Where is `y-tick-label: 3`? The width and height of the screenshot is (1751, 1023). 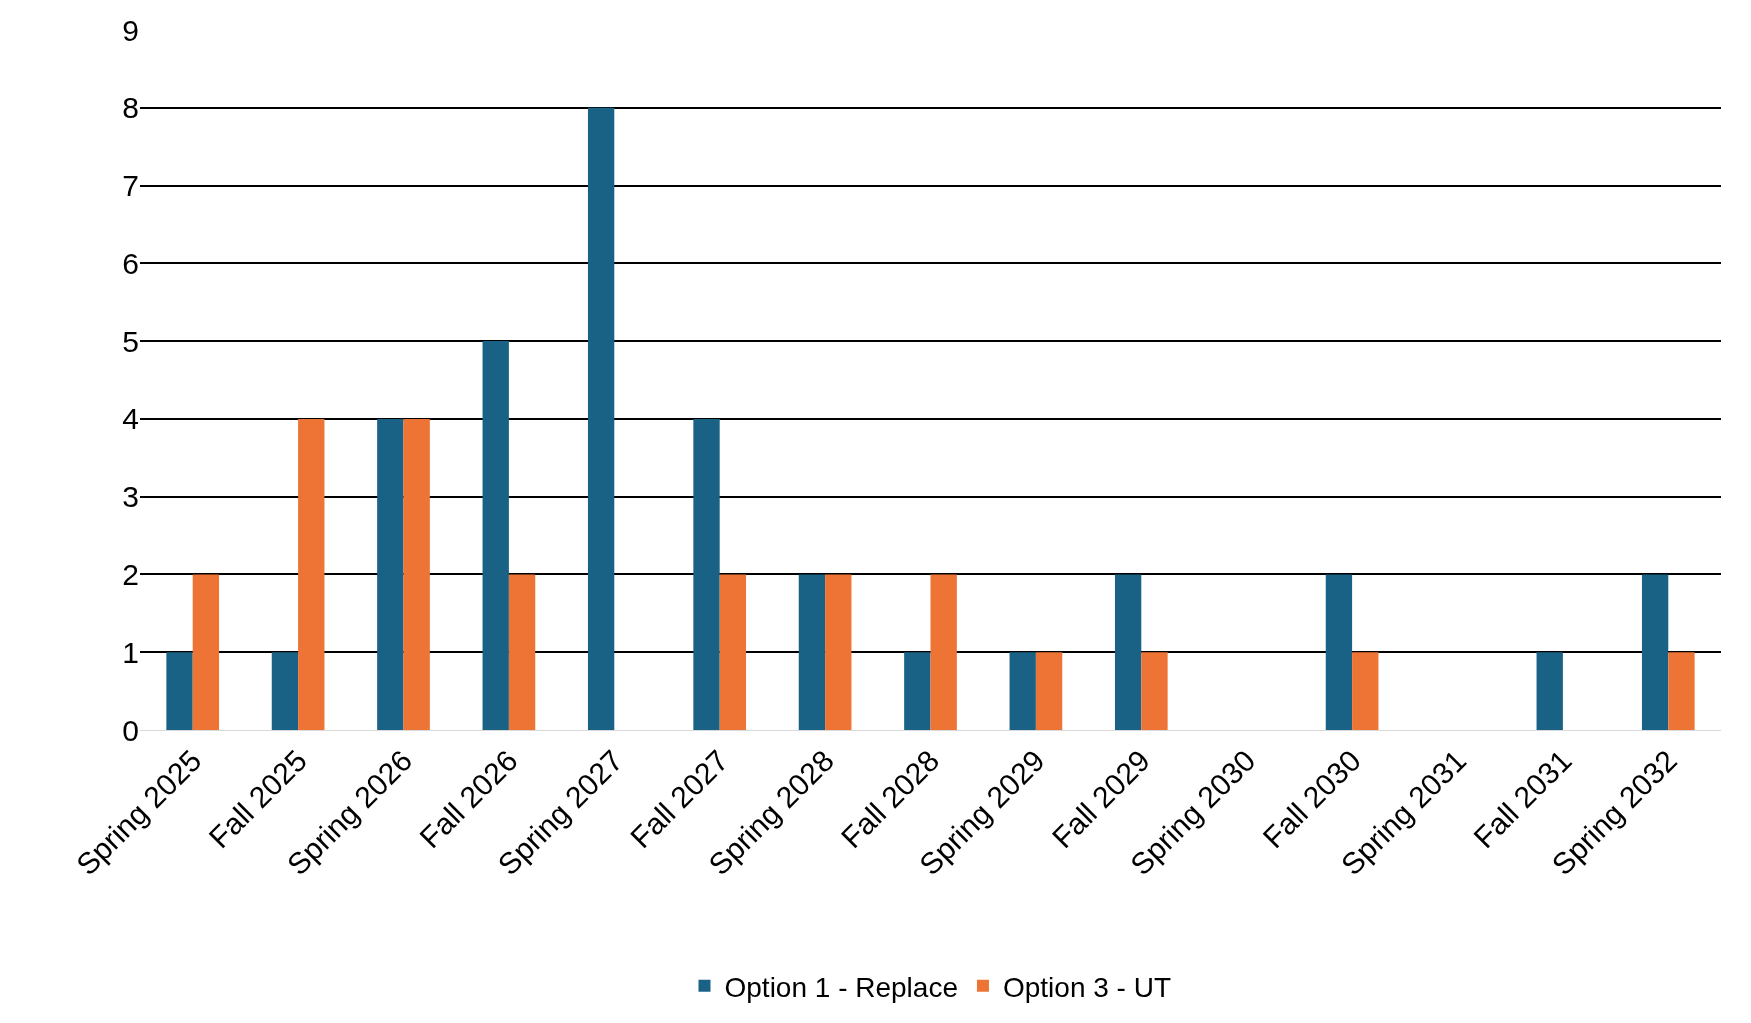
y-tick-label: 3 is located at coordinates (130, 497).